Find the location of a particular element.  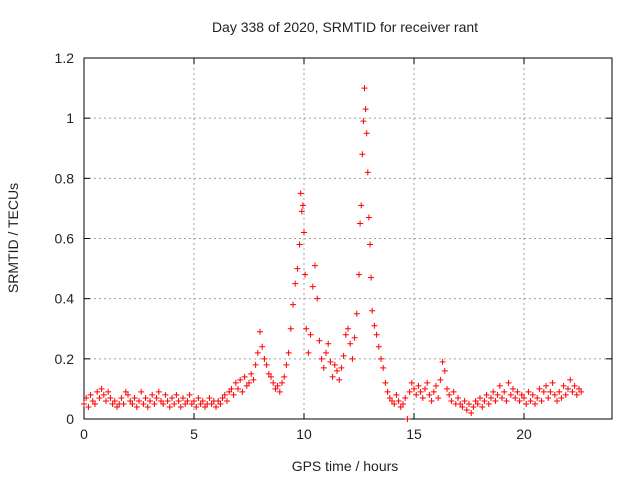

x-tick-labels: 0 5 10 15 20 is located at coordinates (306, 434).